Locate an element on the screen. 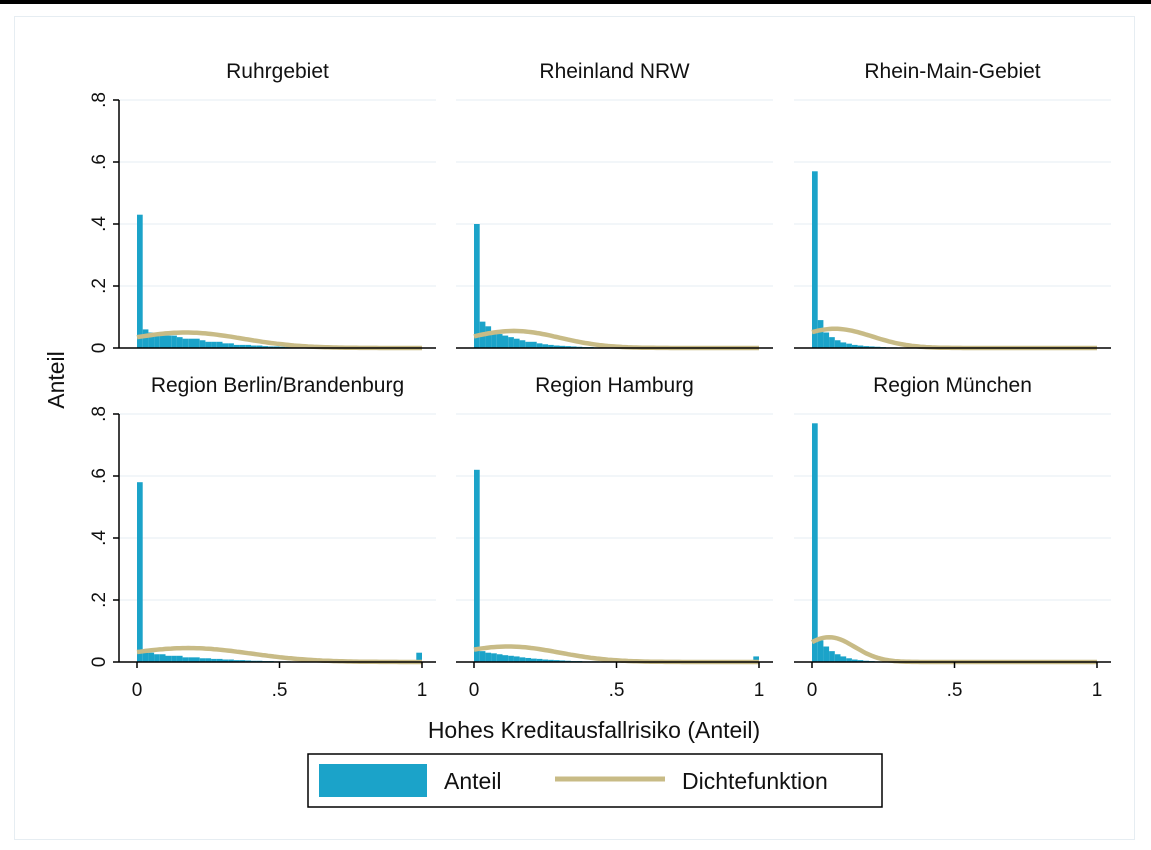 Image resolution: width=1151 pixels, height=850 pixels. panel-title: Region Berlin/Brandenburg is located at coordinates (277, 385).